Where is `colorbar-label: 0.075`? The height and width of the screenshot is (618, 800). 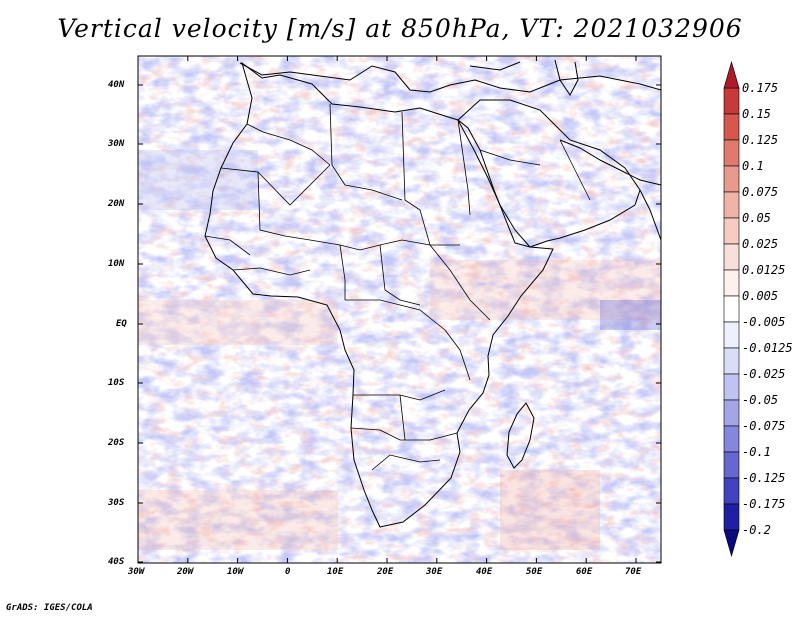 colorbar-label: 0.075 is located at coordinates (760, 192).